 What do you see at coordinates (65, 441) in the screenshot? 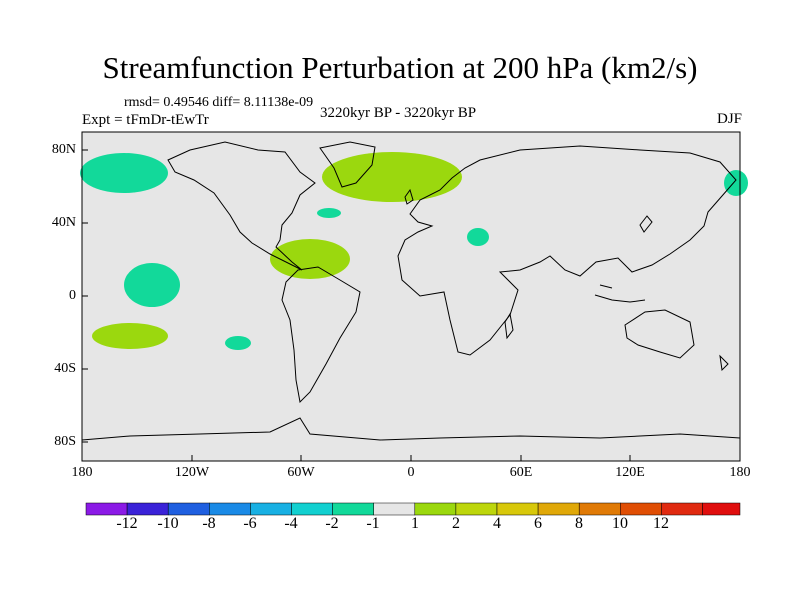
I see `lat-label-80s: 80S` at bounding box center [65, 441].